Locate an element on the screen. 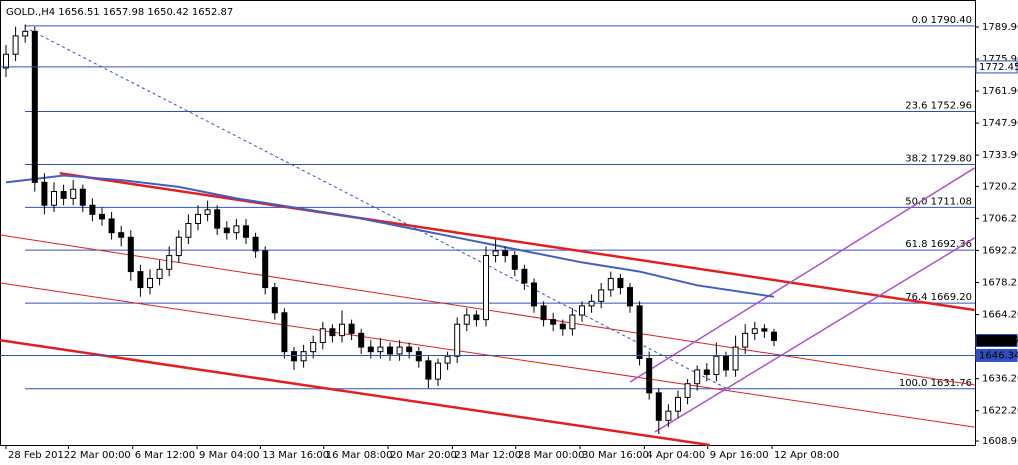  y-tick-label: 1664.20 is located at coordinates (1000, 315).